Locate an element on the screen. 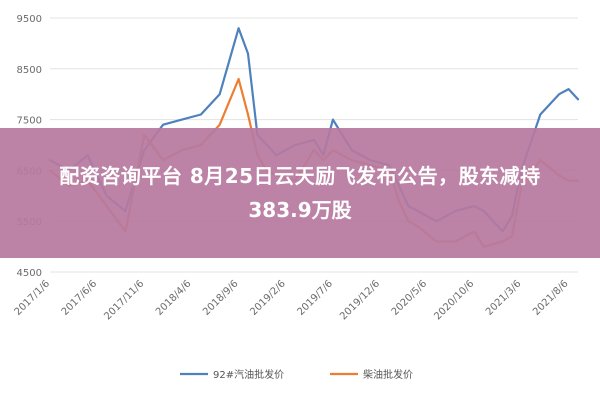 The width and height of the screenshot is (600, 400). x-tick-label: 2017/1/6 is located at coordinates (33, 298).